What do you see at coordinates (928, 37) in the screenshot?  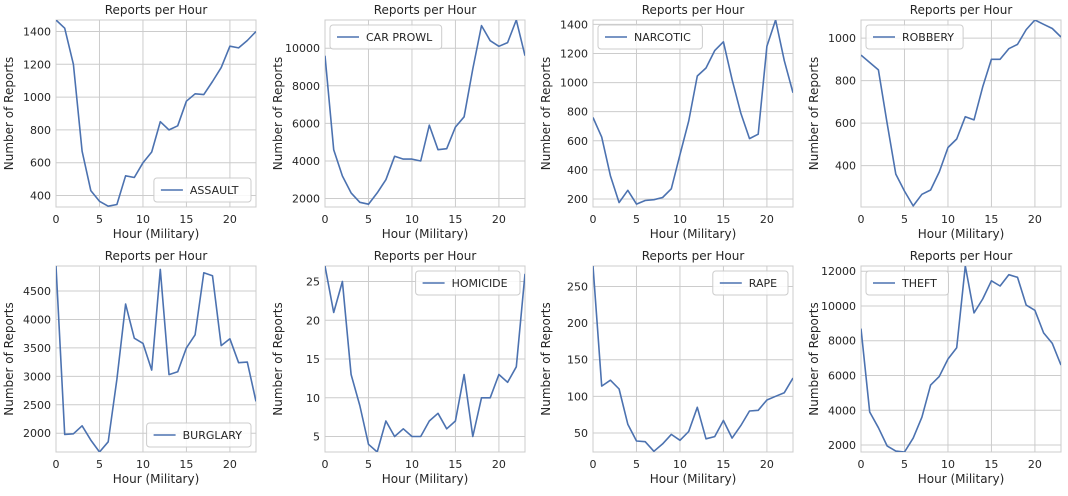 I see `legend-label: ROBBERY` at bounding box center [928, 37].